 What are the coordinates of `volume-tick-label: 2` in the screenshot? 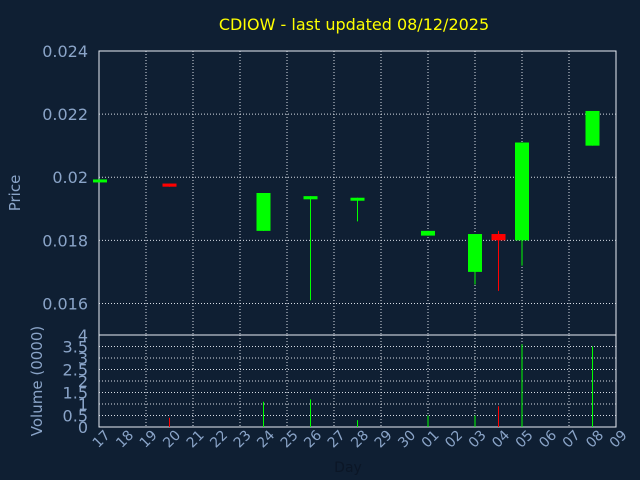 It's located at (83, 381).